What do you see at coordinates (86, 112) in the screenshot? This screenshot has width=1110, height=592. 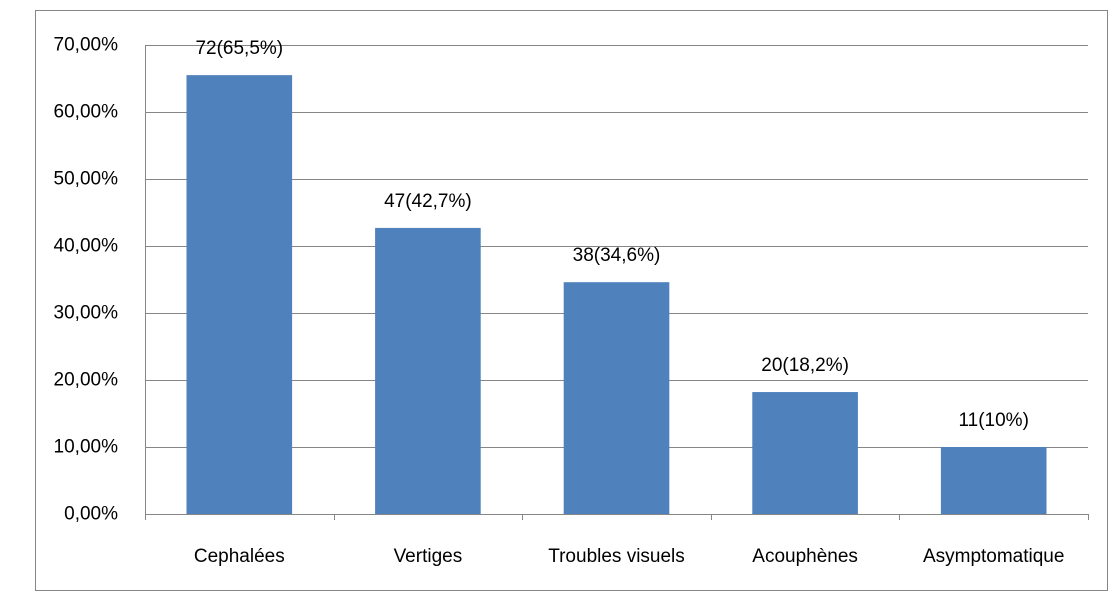 I see `y-tick-label: 60,00%` at bounding box center [86, 112].